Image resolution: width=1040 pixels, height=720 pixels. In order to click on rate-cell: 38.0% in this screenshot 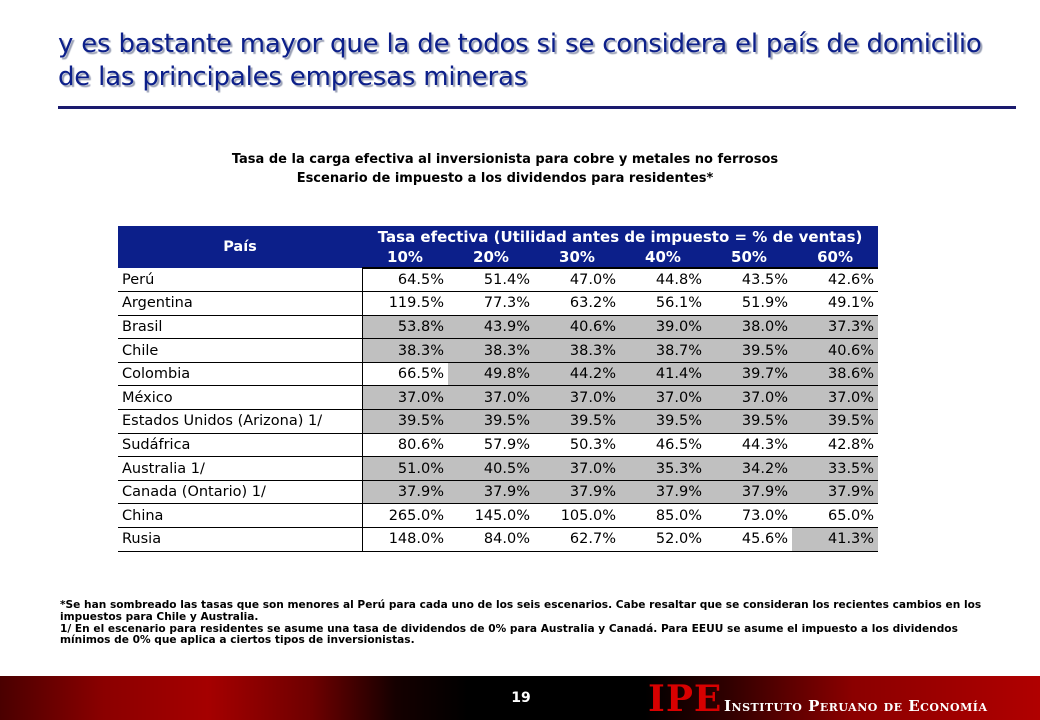, I will do `click(749, 327)`.